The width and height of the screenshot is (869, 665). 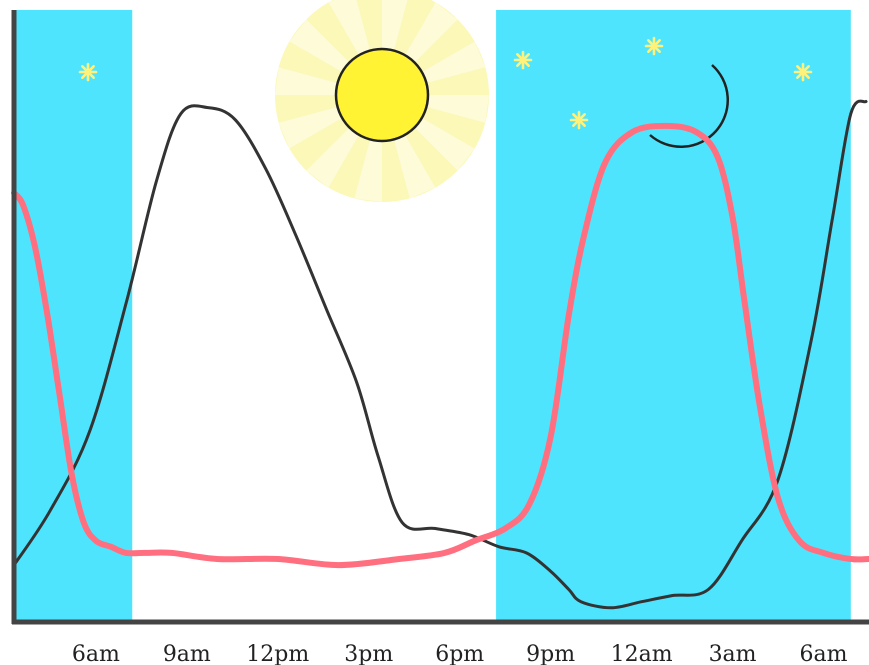 I want to click on x-tick-label: 9pm, so click(x=550, y=653).